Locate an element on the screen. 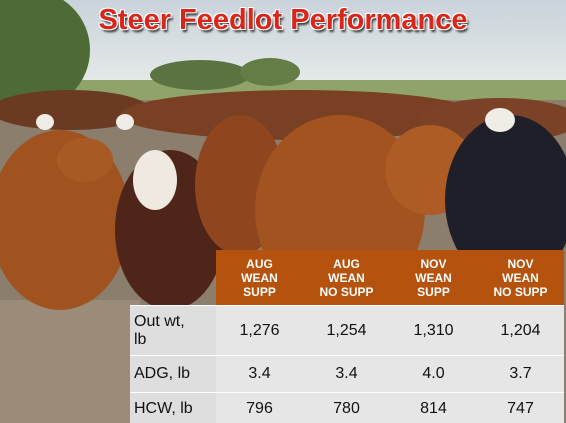 This screenshot has height=423, width=566. table-row: ADG, lb 3.4 3.4 4.0 3.7 is located at coordinates (347, 374).